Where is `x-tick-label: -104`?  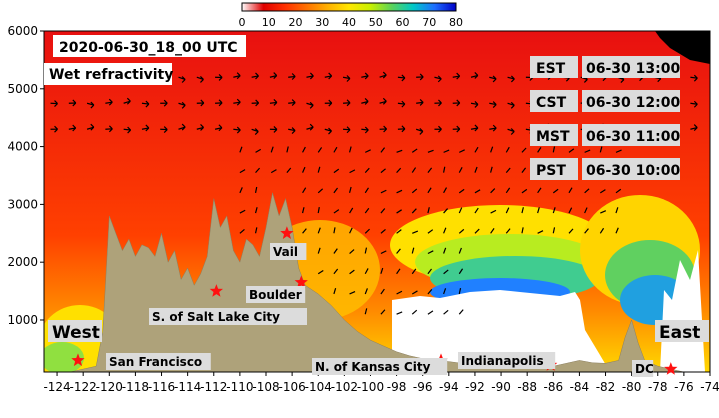
x-tick-label: -104 is located at coordinates (318, 387).